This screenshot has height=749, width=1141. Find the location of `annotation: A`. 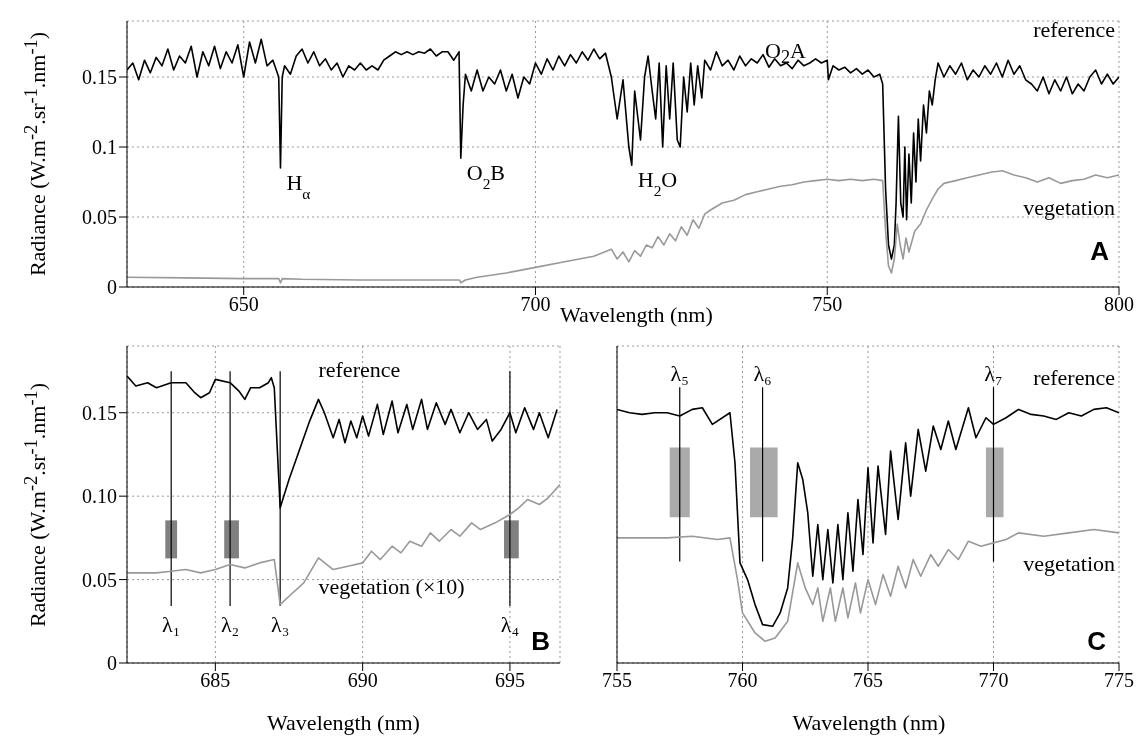

annotation: A is located at coordinates (1099, 251).